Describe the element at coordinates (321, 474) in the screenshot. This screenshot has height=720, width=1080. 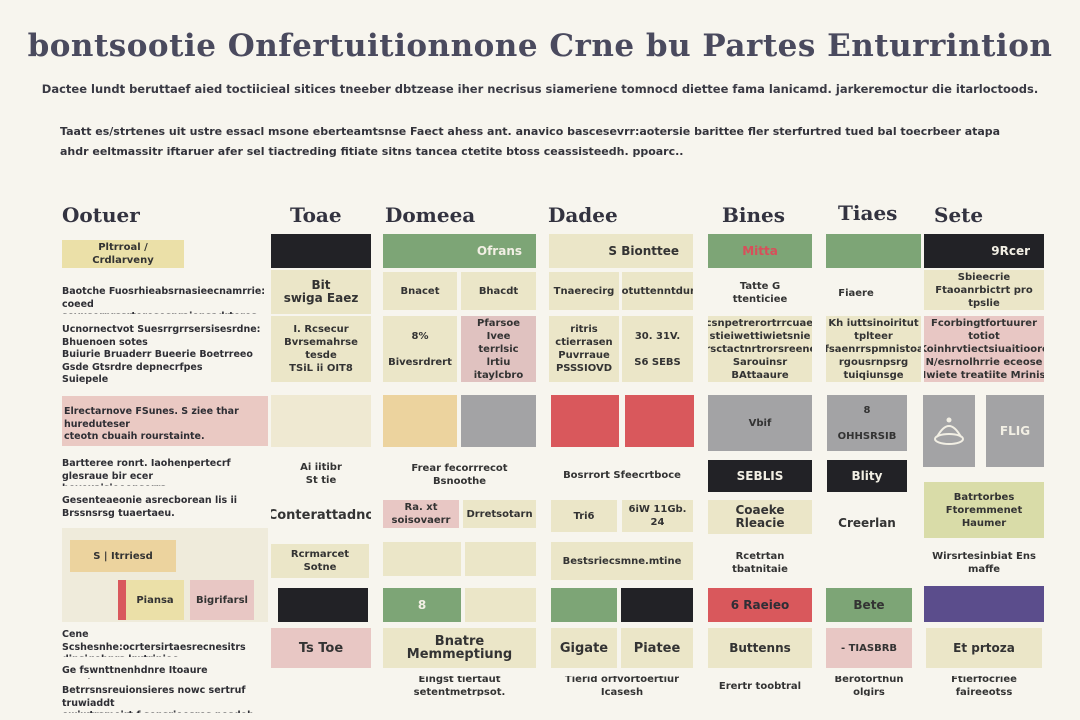
I see `toae-note: Ai iitibr St tie` at that location.